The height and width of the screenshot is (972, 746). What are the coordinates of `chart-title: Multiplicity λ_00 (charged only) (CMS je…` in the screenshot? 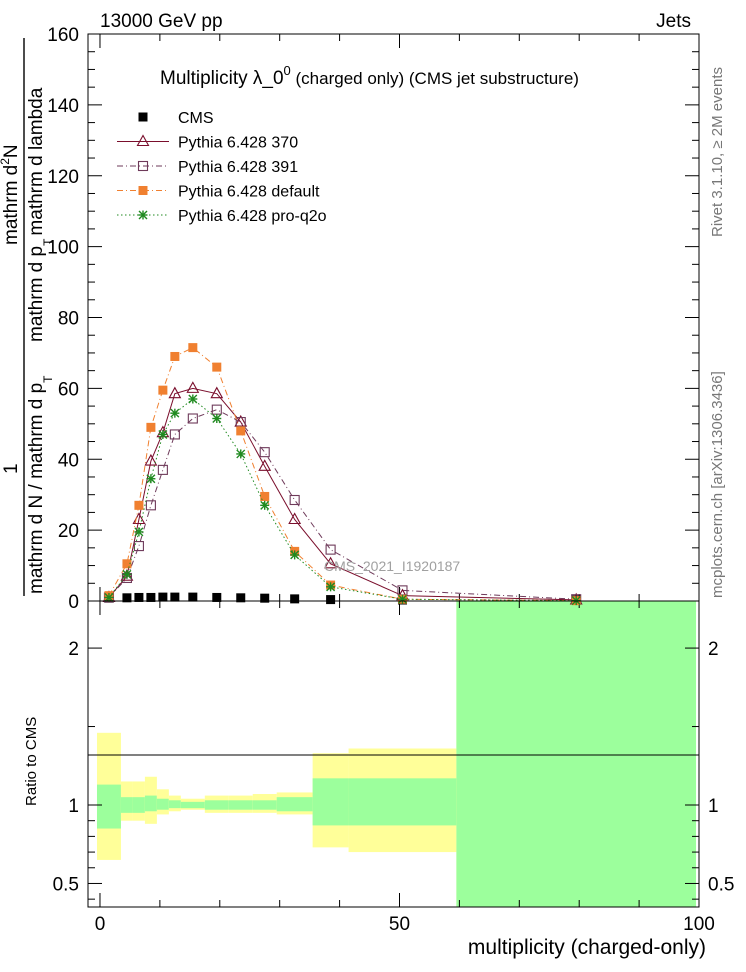 It's located at (369, 76).